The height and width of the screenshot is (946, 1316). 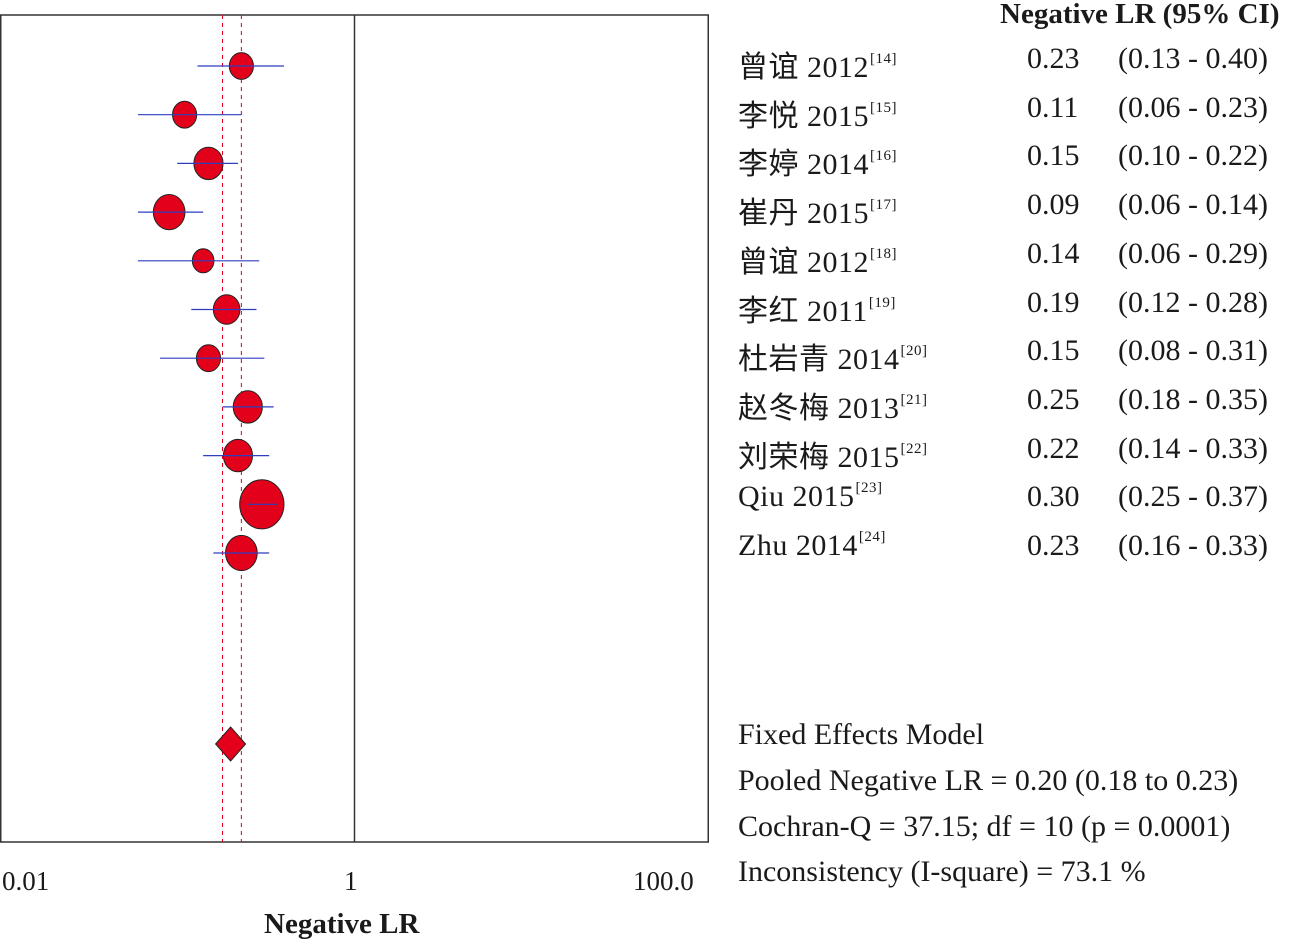 What do you see at coordinates (861, 734) in the screenshot?
I see `model-label: Fixed Effects Model` at bounding box center [861, 734].